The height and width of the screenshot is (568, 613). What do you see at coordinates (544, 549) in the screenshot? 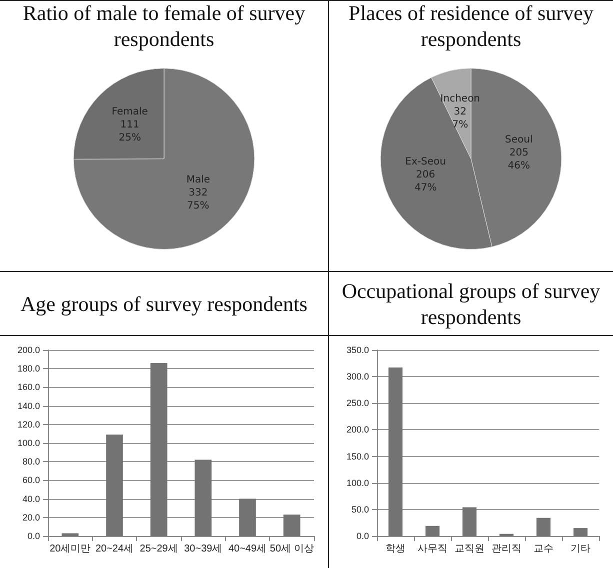
I see `x-tick-label: 교수` at bounding box center [544, 549].